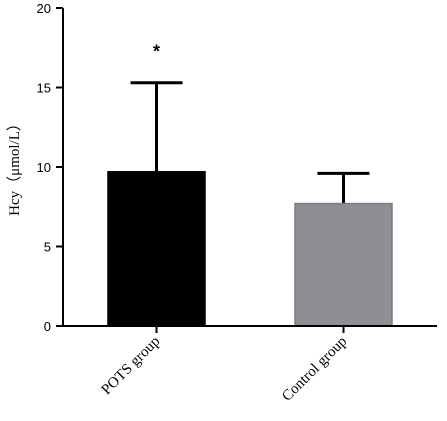 This screenshot has height=421, width=447. What do you see at coordinates (44, 88) in the screenshot?
I see `y-tick-label: 15` at bounding box center [44, 88].